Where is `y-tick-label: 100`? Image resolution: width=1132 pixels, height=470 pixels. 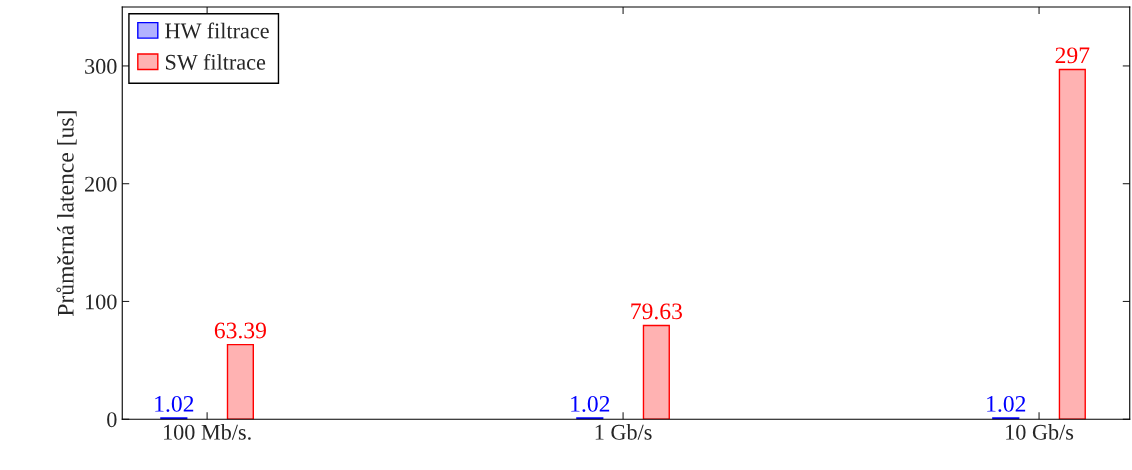 y-tick-label: 100 is located at coordinates (101, 302).